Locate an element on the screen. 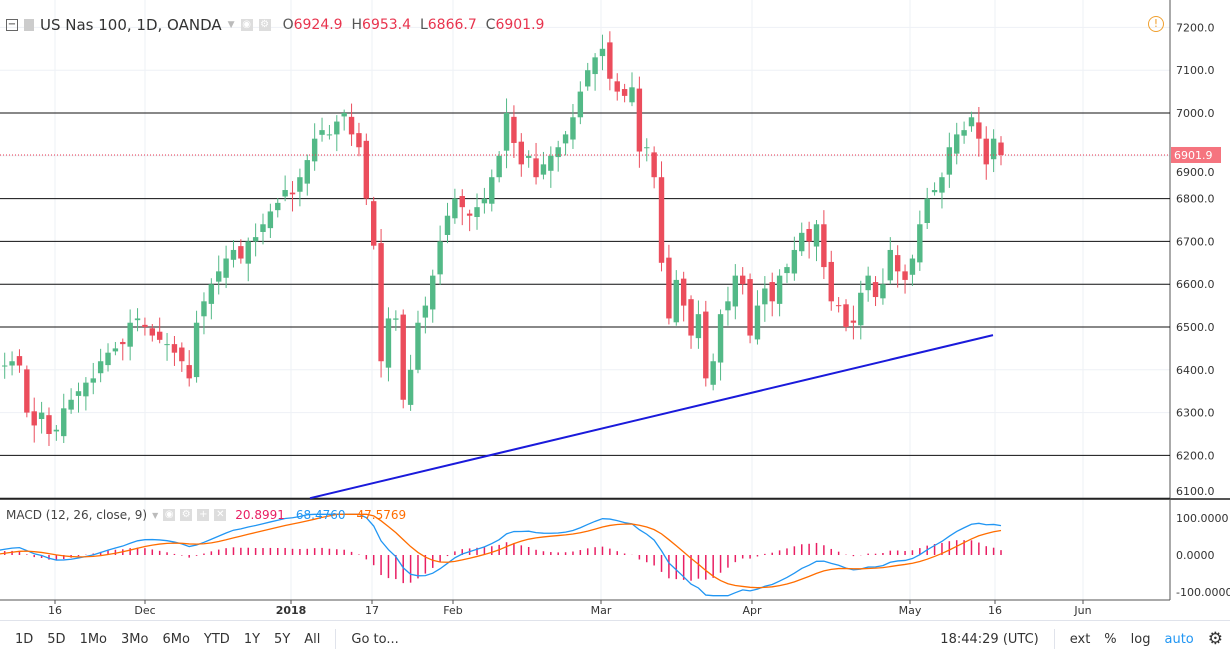  range-1y: 1Y is located at coordinates (252, 639).